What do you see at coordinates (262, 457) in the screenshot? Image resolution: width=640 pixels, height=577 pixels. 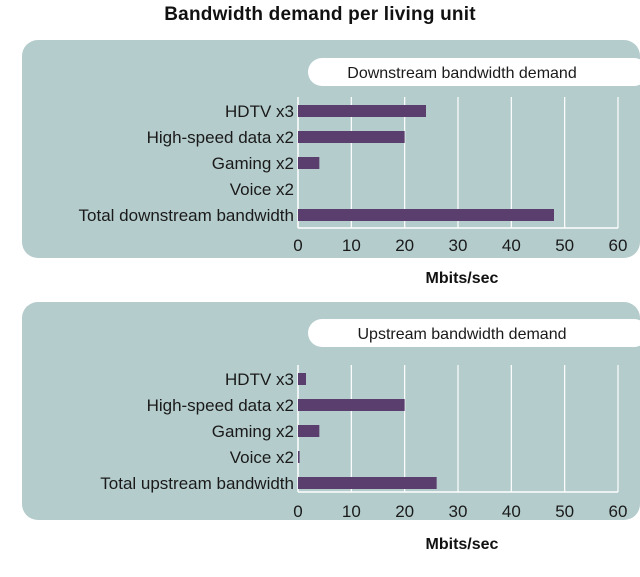 I see `upstream-category-label: Voice x2` at bounding box center [262, 457].